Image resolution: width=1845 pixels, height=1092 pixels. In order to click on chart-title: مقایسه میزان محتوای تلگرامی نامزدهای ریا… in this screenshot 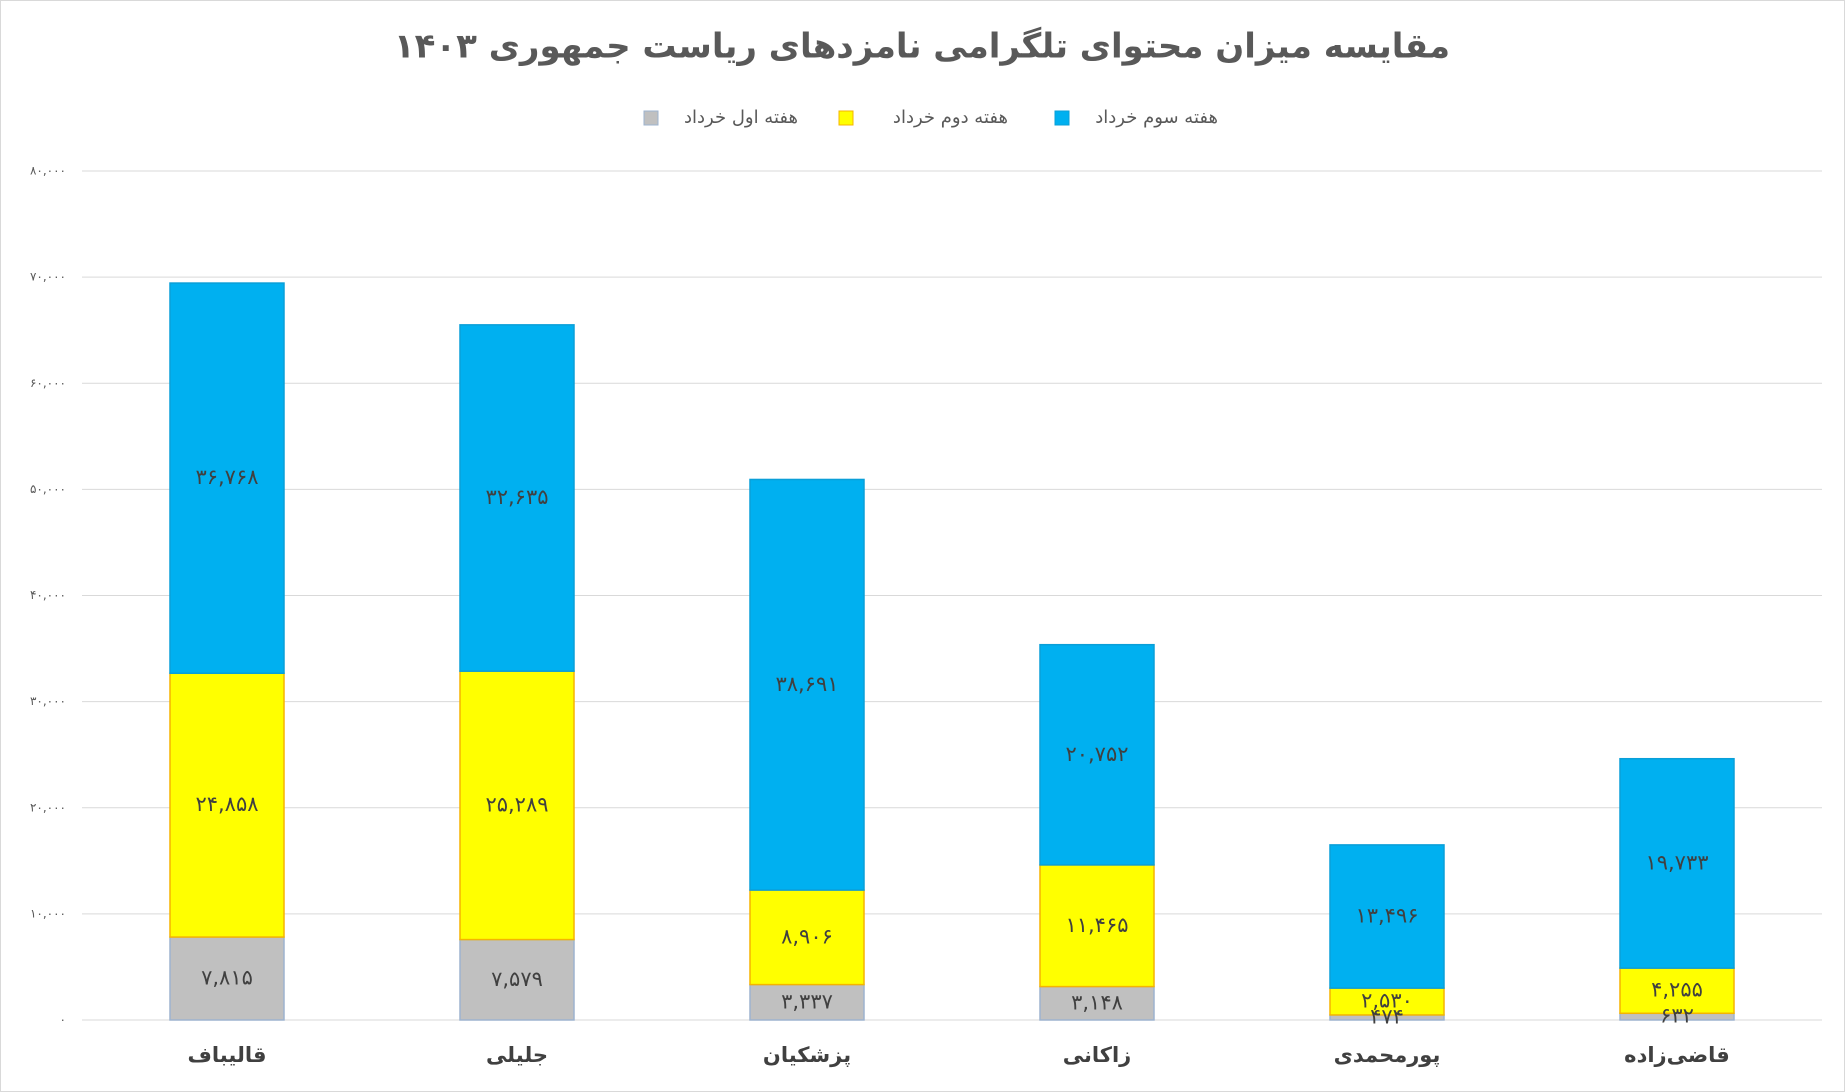, I will do `click(922, 47)`.